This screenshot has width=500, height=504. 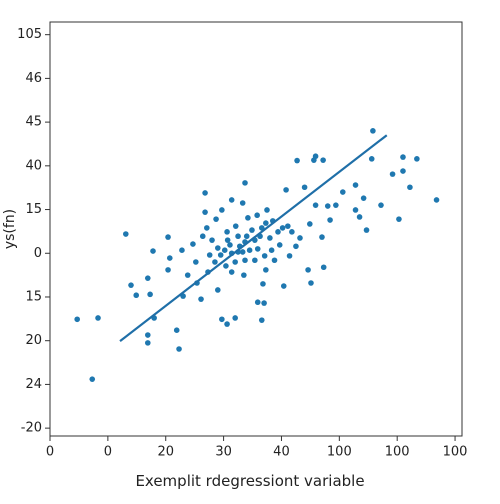 I want to click on x-tick-label: 0, so click(x=50, y=452).